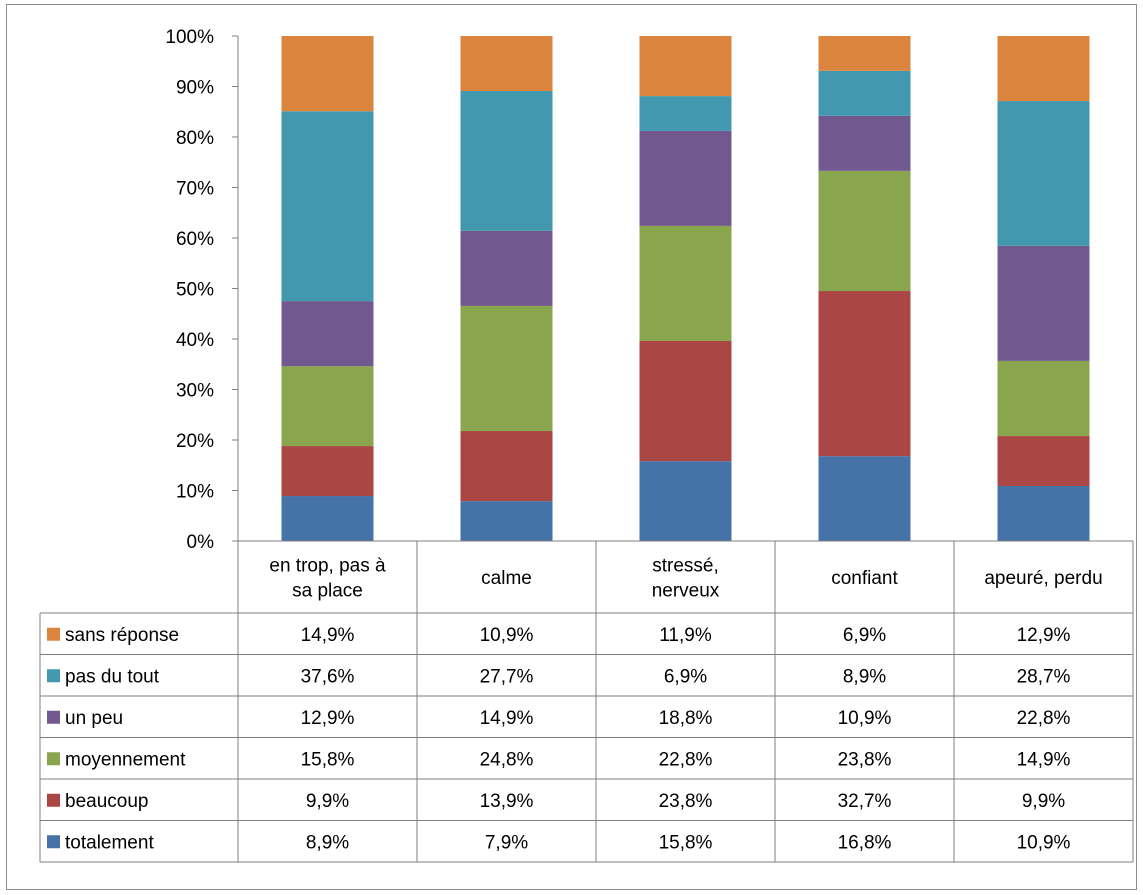 This screenshot has height=895, width=1143. I want to click on y-tick-label: 80%, so click(195, 138).